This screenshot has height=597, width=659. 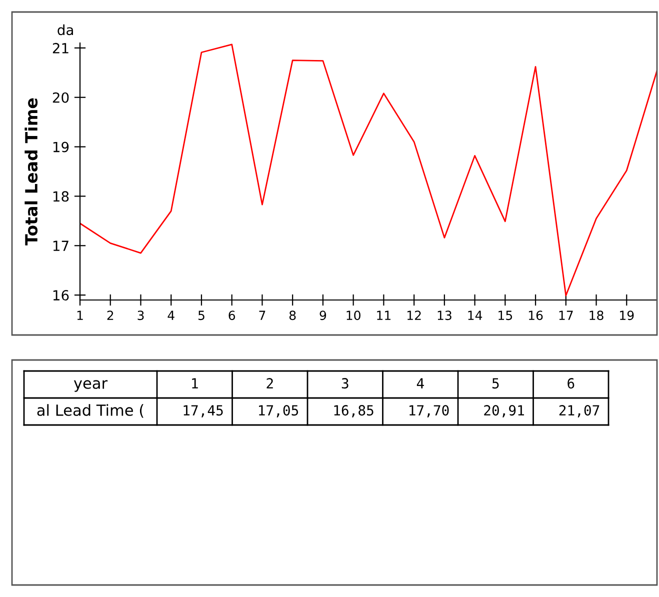 What do you see at coordinates (60, 245) in the screenshot?
I see `y-tick-label: 17` at bounding box center [60, 245].